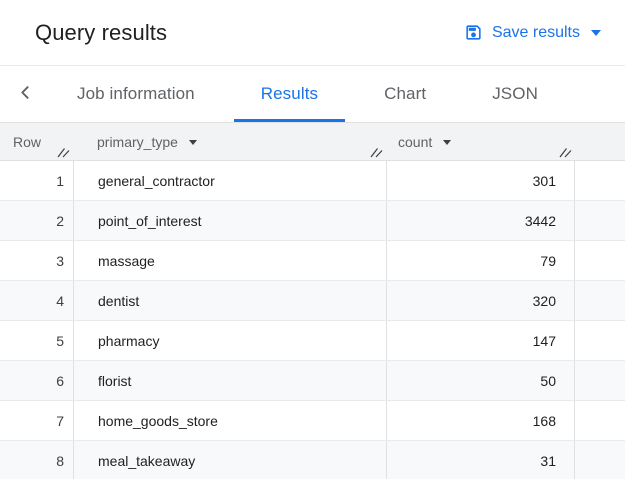 Image resolution: width=625 pixels, height=479 pixels. I want to click on count-cell: 168, so click(480, 420).